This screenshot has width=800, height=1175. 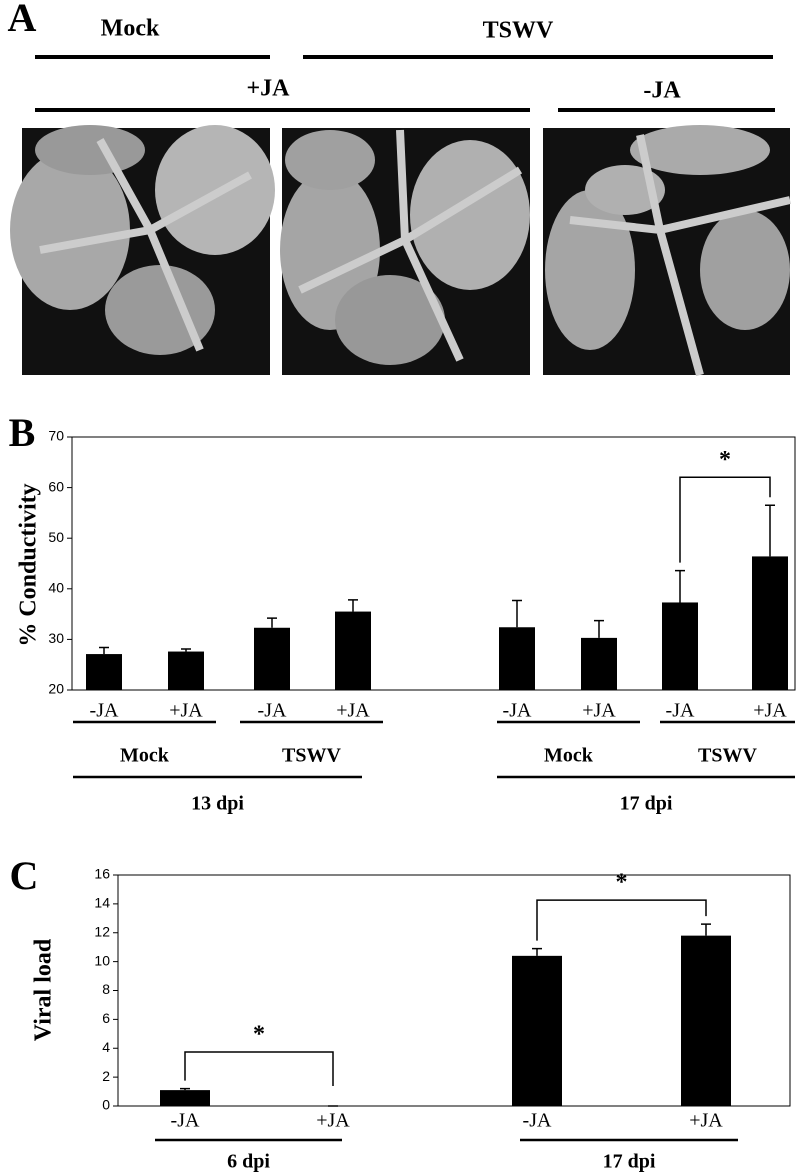 I want to click on supergroup-label: 13 dpi, so click(x=217, y=804).